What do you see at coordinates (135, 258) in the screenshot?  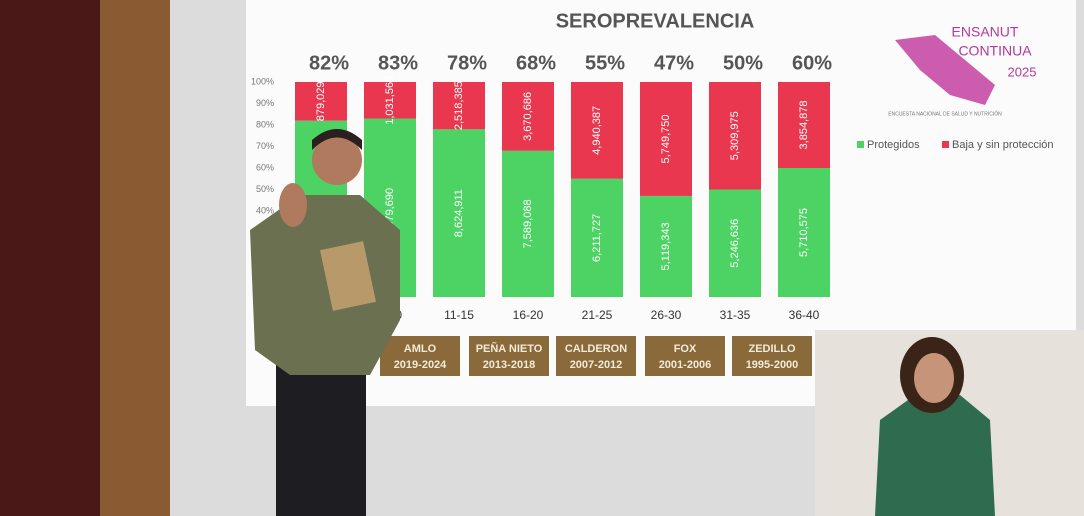 I see `wood-panel` at bounding box center [135, 258].